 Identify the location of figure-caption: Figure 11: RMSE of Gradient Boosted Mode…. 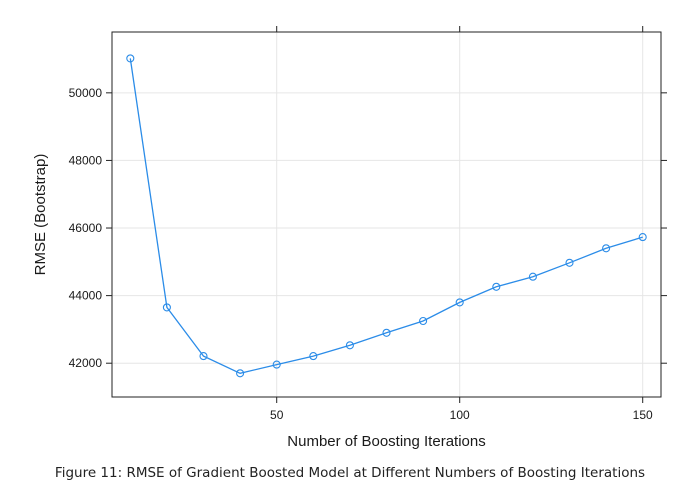
(350, 473).